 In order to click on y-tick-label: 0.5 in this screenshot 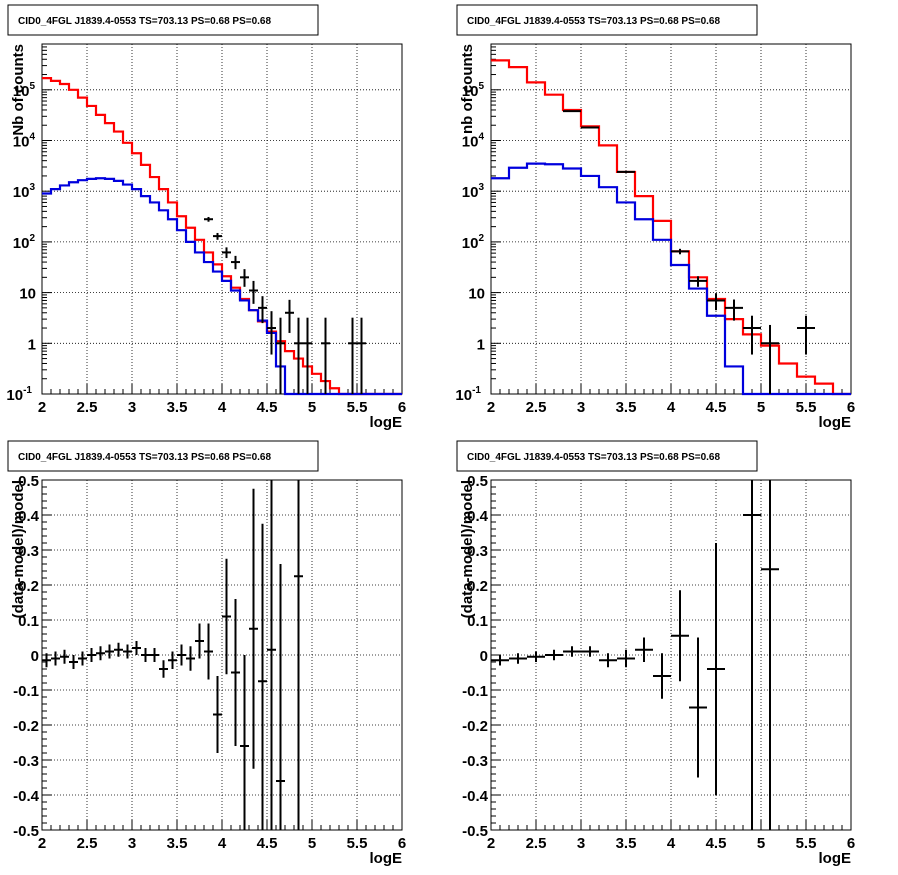, I will do `click(477, 481)`.